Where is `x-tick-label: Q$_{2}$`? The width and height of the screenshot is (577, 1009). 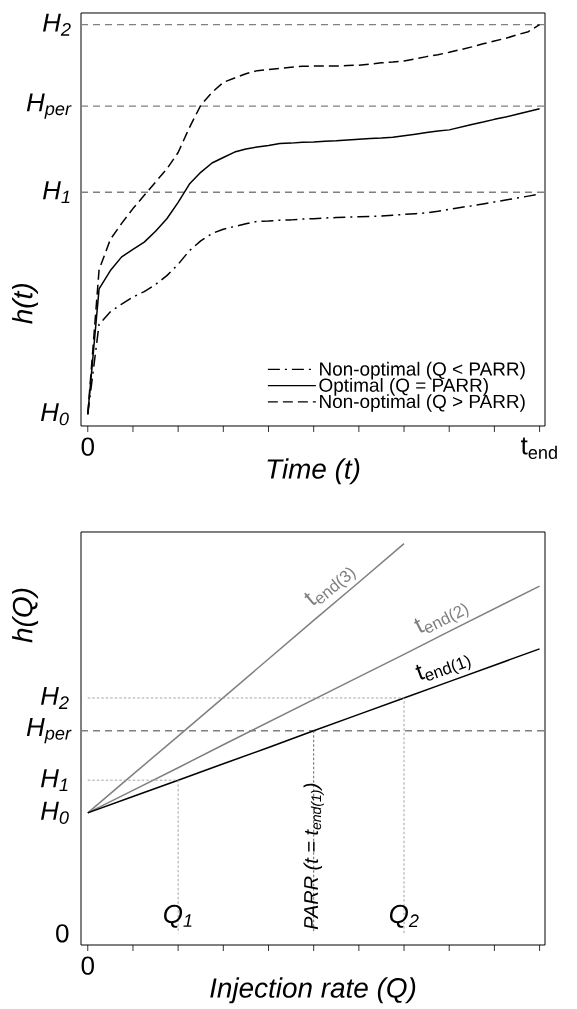
x-tick-label: Q$_{2}$ is located at coordinates (404, 916).